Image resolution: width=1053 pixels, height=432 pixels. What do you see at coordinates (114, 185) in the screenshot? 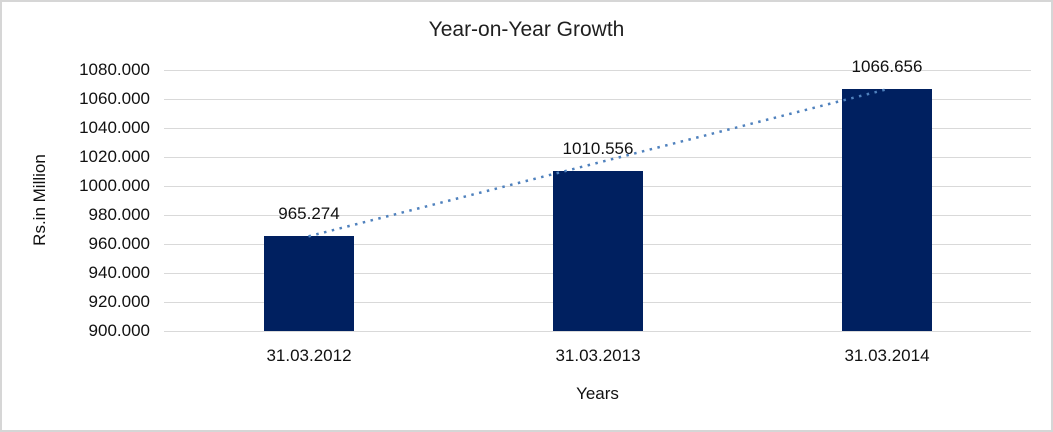
I see `y-tick-label: 1000.000` at bounding box center [114, 185].